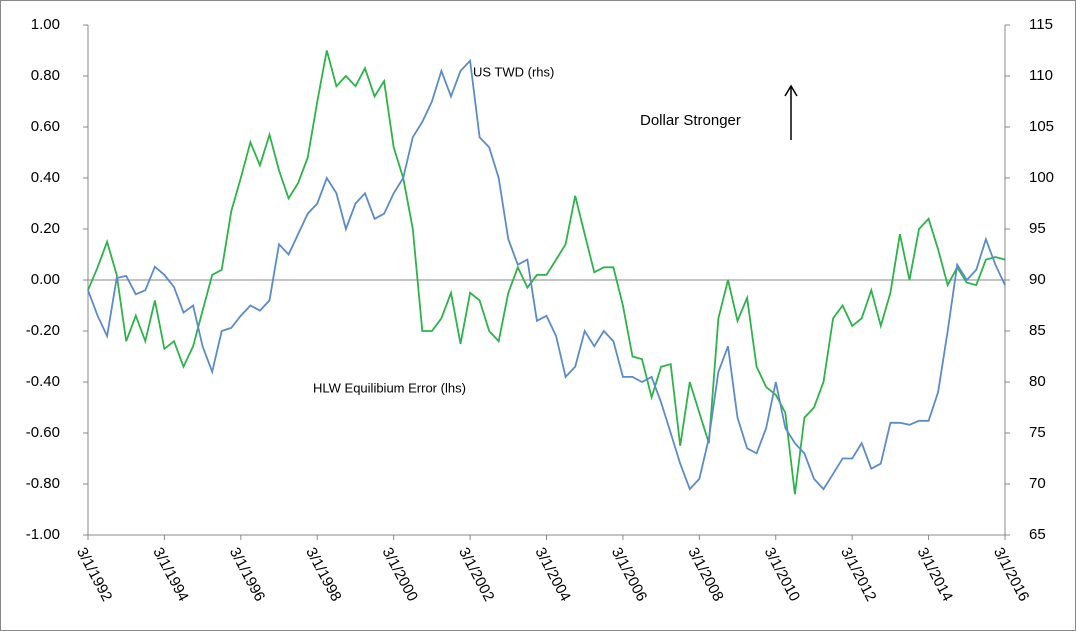  What do you see at coordinates (1037, 534) in the screenshot?
I see `y2-tick-label: 65` at bounding box center [1037, 534].